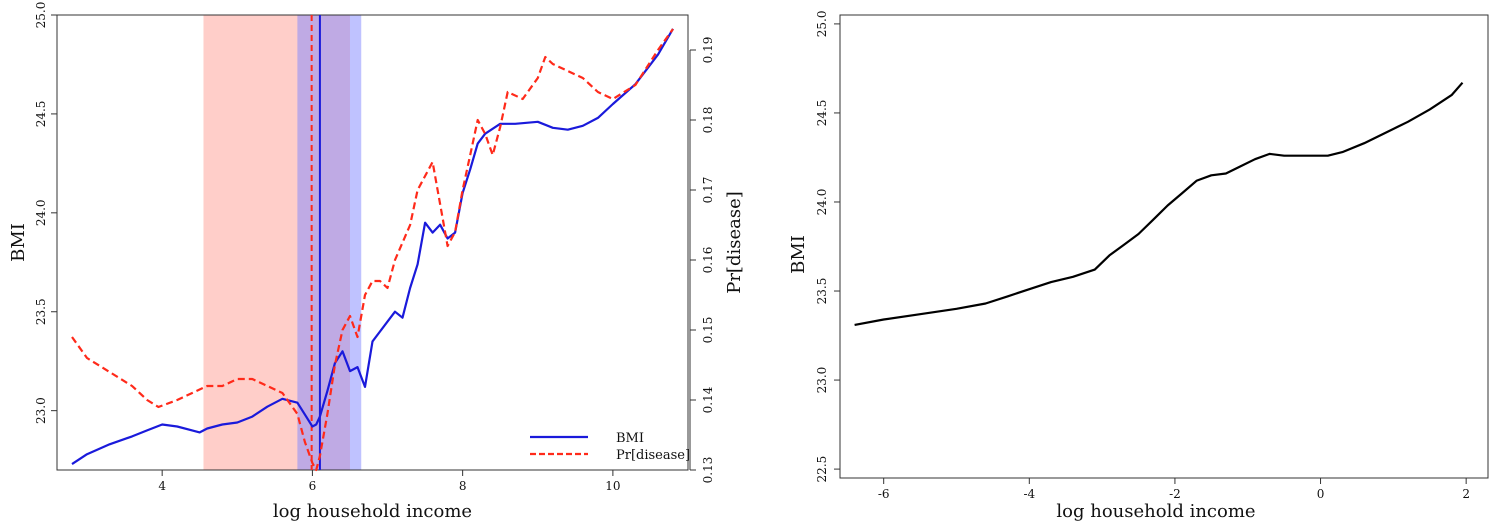 This screenshot has width=1500, height=525. I want to click on y2-tick-label: 0.18, so click(708, 120).